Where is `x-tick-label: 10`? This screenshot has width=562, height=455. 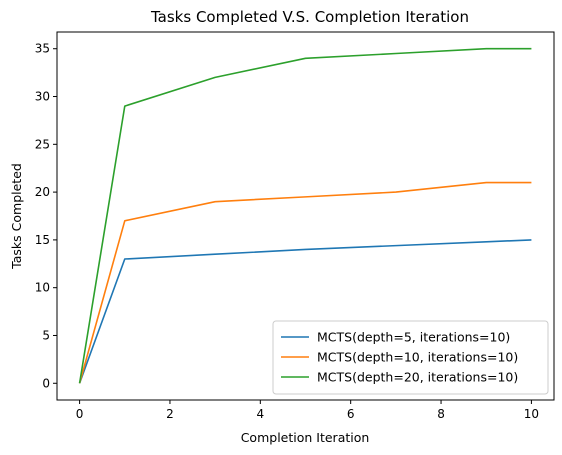 x-tick-label: 10 is located at coordinates (531, 414).